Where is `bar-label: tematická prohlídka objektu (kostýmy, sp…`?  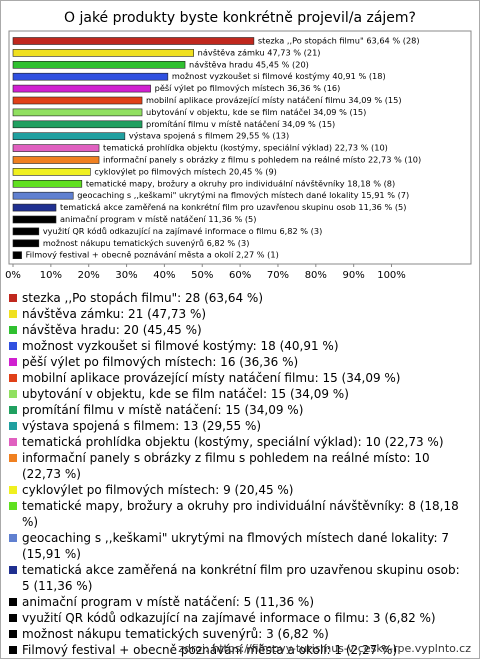 bar-label: tematická prohlídka objektu (kostýmy, sp… is located at coordinates (245, 148).